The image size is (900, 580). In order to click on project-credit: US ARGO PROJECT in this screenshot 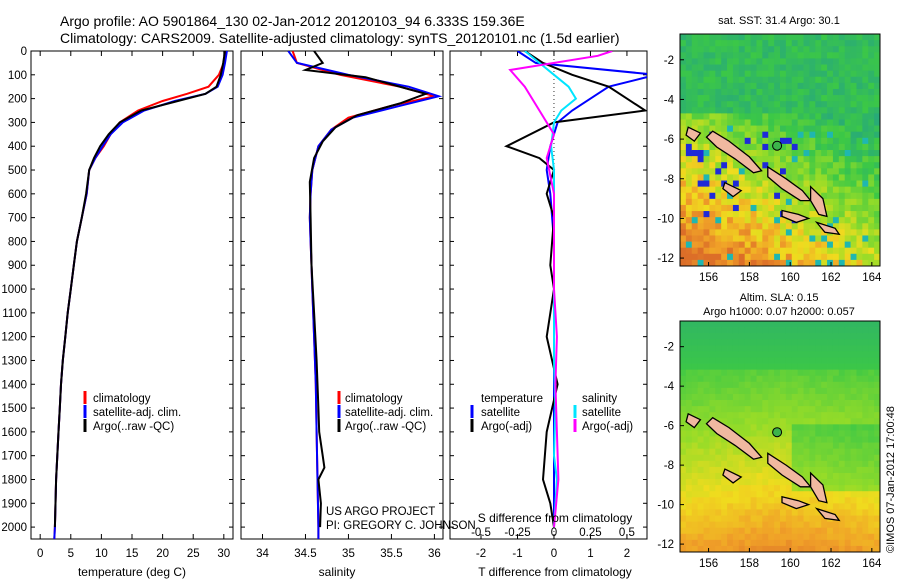, I will do `click(380, 512)`.